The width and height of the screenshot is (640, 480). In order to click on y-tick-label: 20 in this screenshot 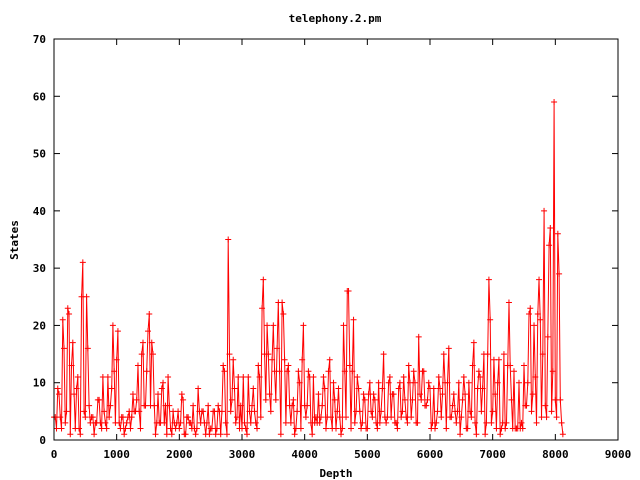, I will do `click(39, 325)`.